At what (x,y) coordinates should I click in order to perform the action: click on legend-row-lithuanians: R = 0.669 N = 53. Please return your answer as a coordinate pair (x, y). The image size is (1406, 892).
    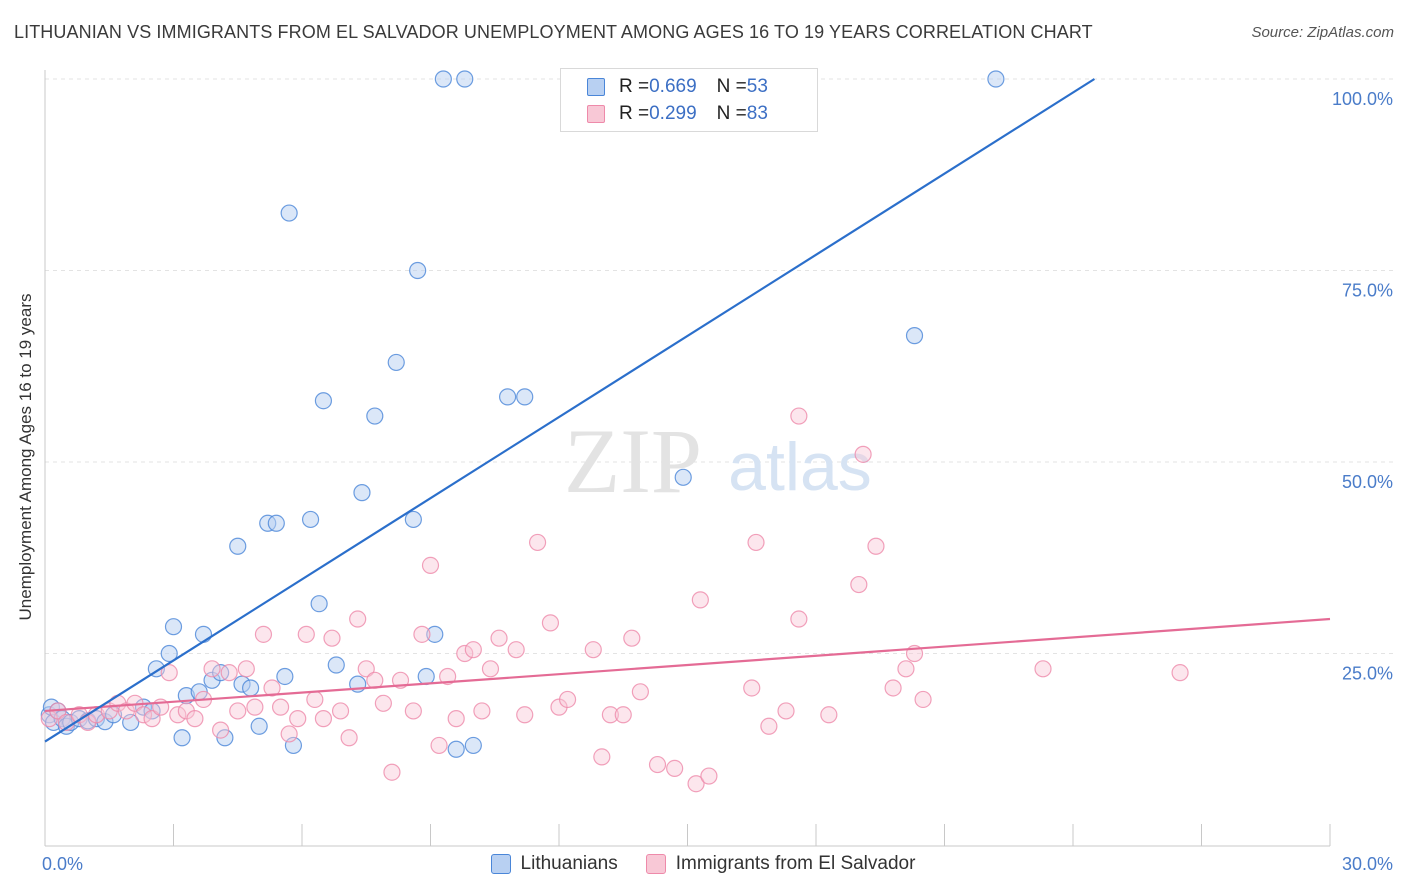
    Looking at the image, I should click on (677, 87).